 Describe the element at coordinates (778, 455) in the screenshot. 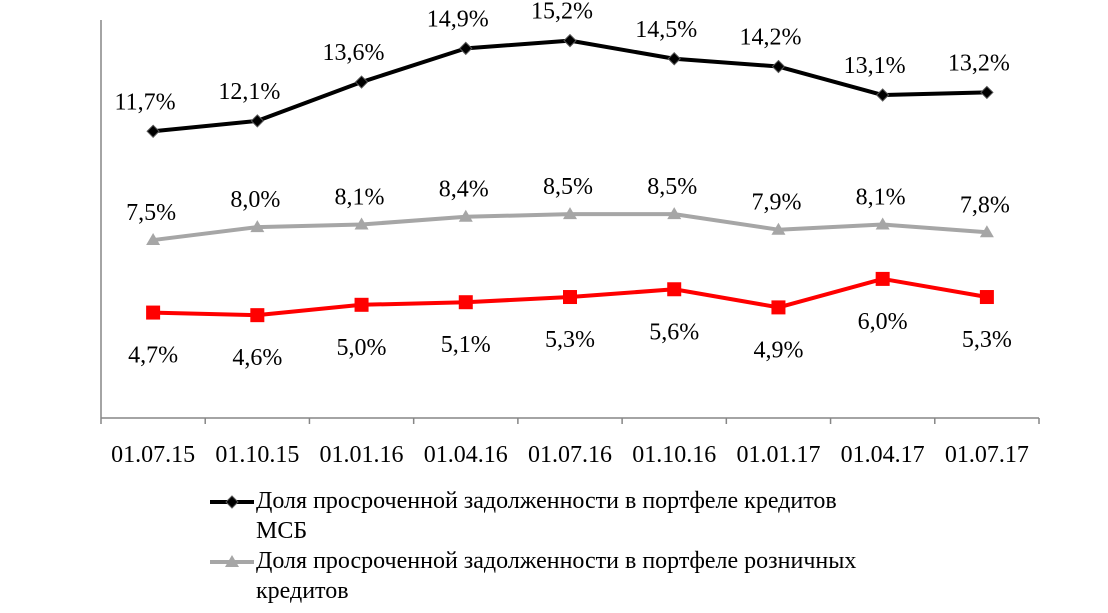

I see `x-tick-label: 01.01.17` at that location.